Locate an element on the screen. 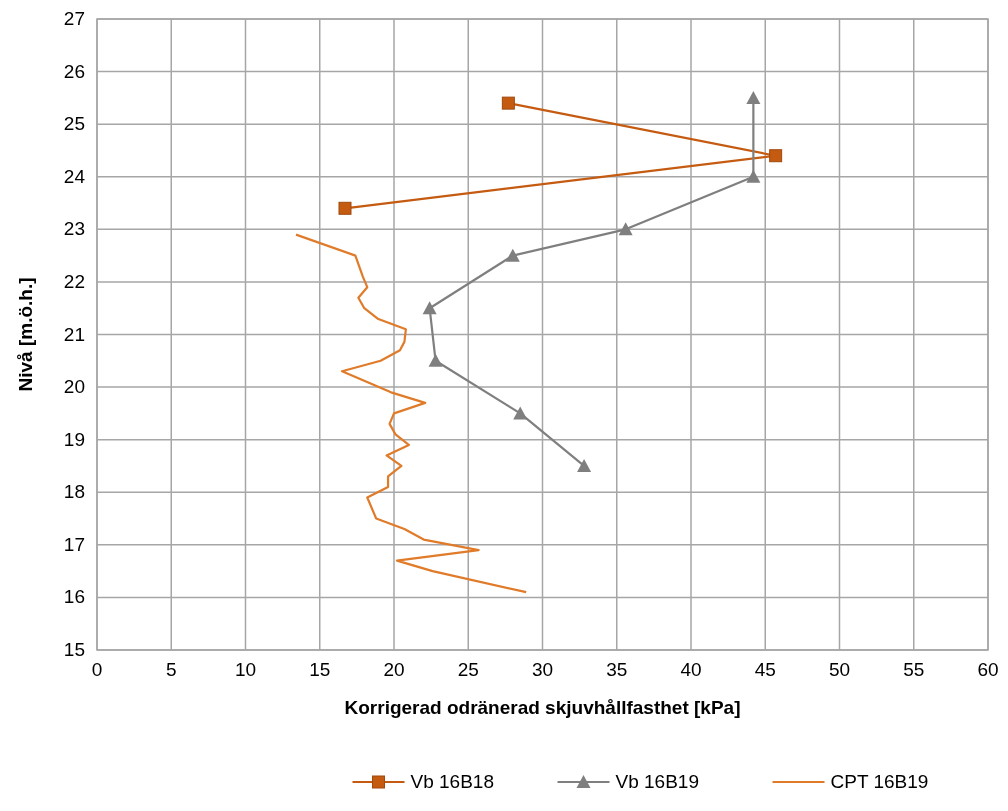  y-tick-label: 19 is located at coordinates (74, 439).